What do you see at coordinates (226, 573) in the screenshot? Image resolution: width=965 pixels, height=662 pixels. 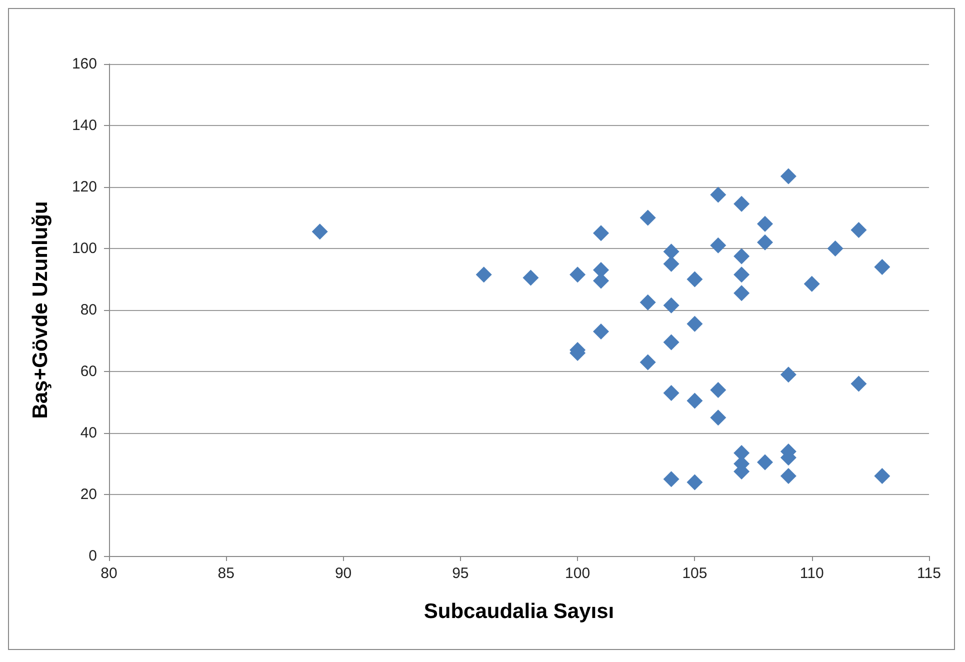 I see `x-tick-label: 85` at bounding box center [226, 573].